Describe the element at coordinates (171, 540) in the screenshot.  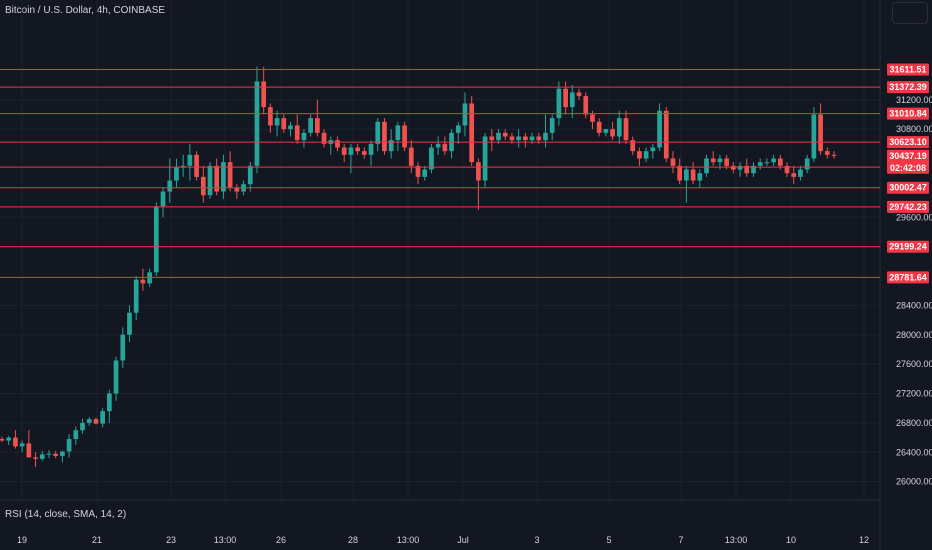
I see `x-tick-label: 23` at that location.